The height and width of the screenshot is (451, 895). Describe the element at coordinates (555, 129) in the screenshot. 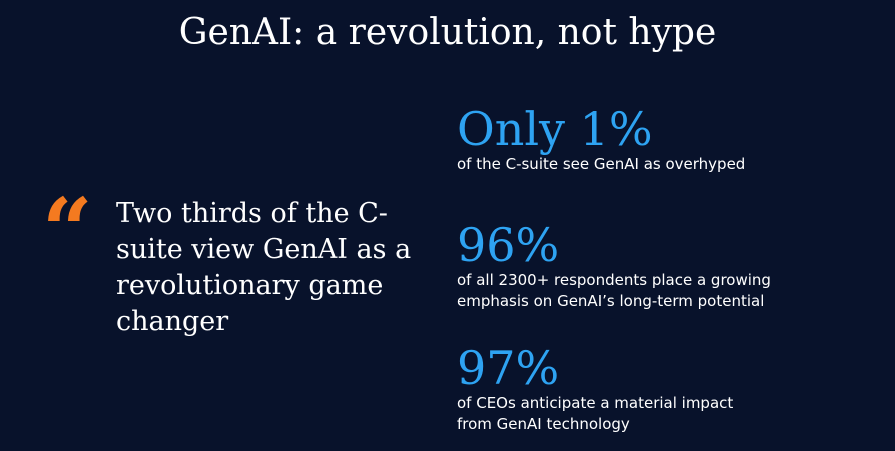

I see `stat-value: Only 1%` at that location.